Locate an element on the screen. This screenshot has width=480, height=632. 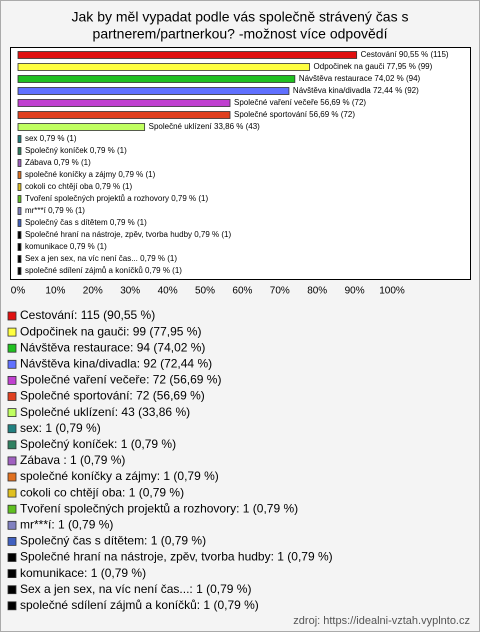
value-label: Společné sportování 56,69 % (72) is located at coordinates (294, 114).